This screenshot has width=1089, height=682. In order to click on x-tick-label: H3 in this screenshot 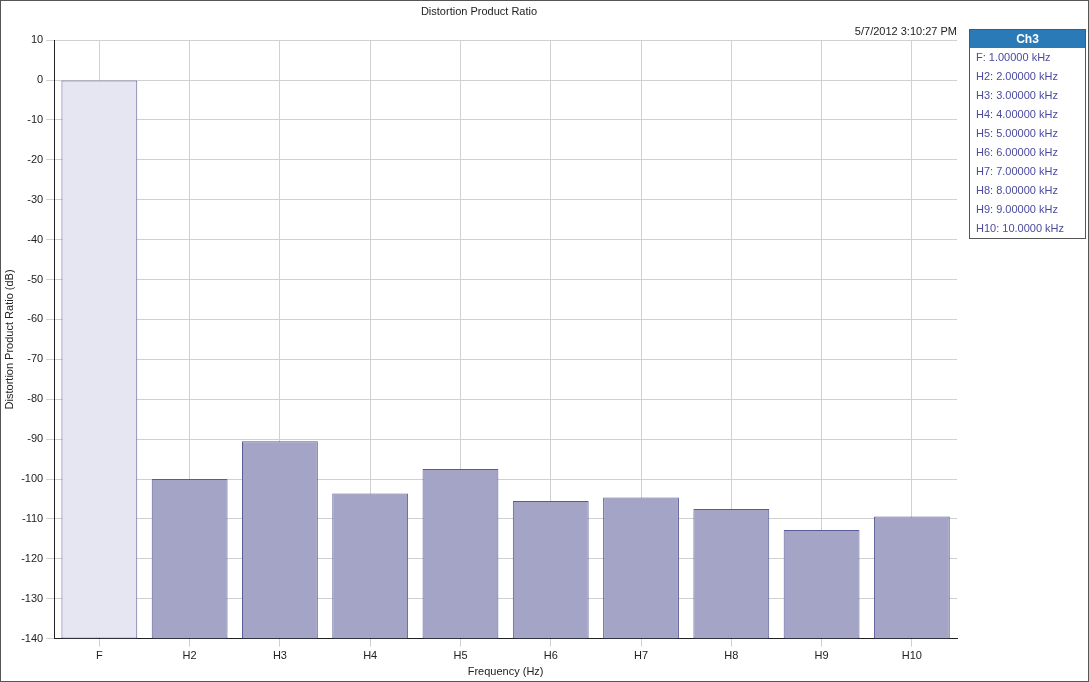, I will do `click(279, 655)`.